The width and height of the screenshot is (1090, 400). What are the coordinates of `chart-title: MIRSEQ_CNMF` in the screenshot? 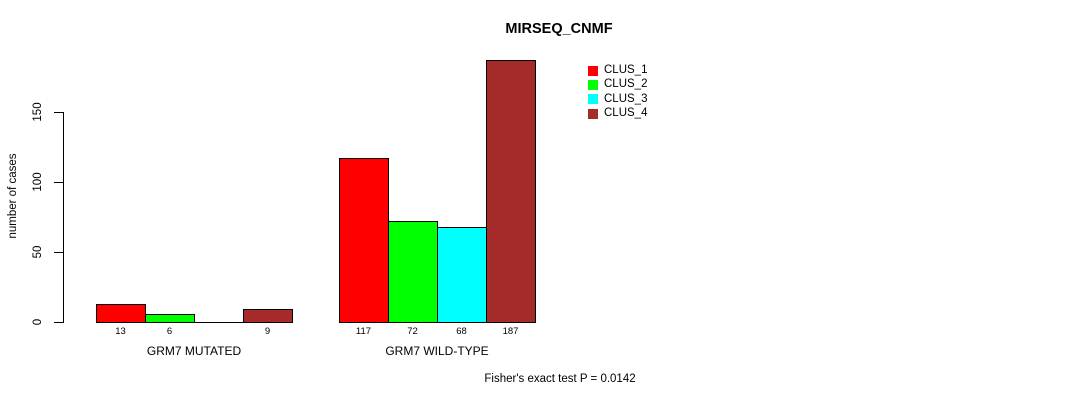 It's located at (559, 29).